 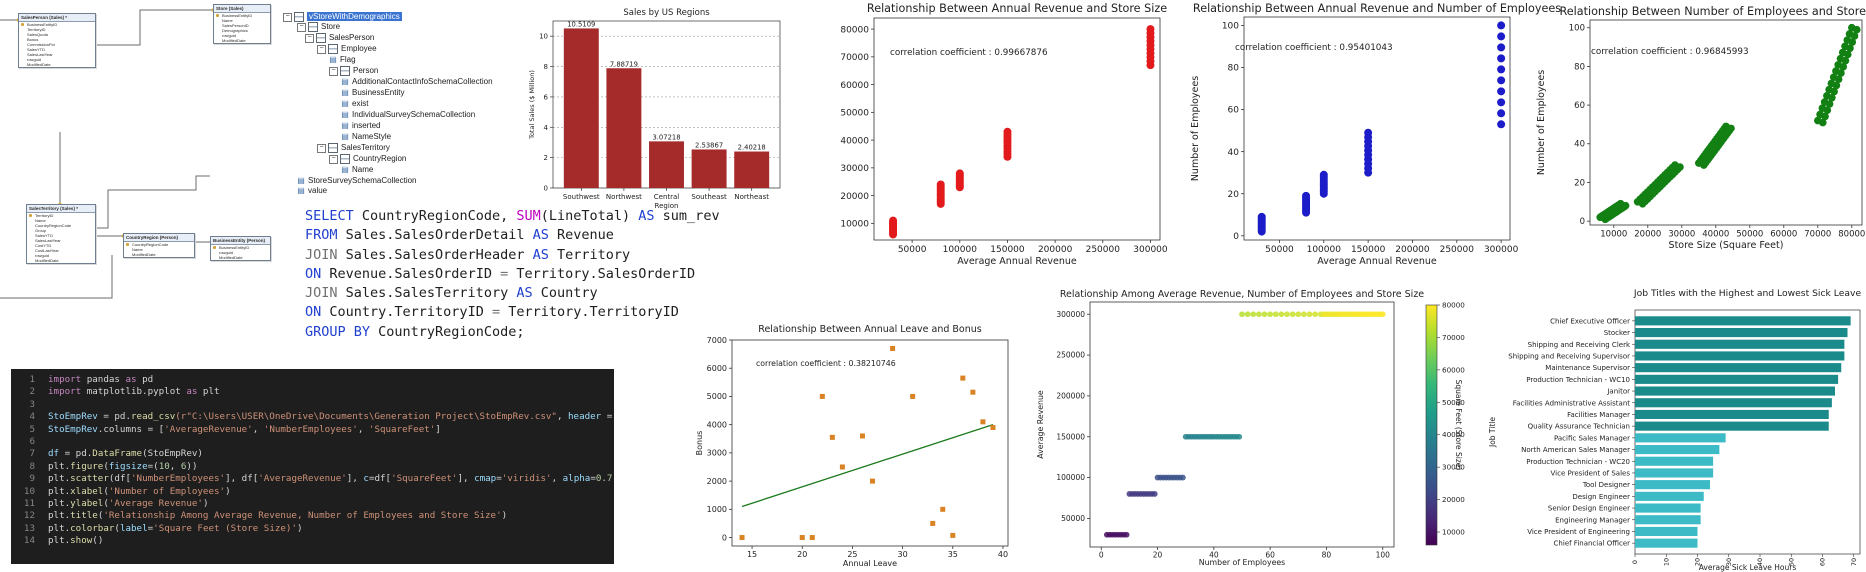 What do you see at coordinates (1453, 305) in the screenshot?
I see `colorbar-tick-label: 80000` at bounding box center [1453, 305].